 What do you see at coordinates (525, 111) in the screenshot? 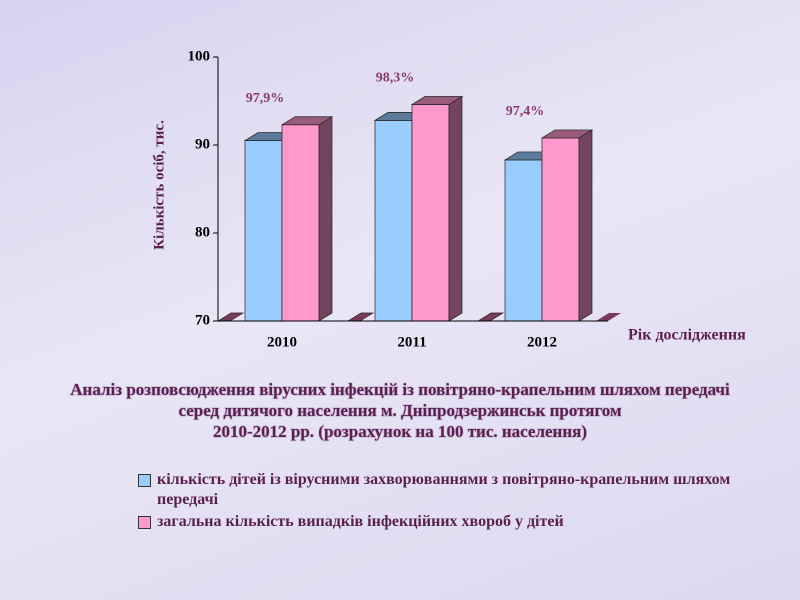
I see `annotation: 97,4%` at bounding box center [525, 111].